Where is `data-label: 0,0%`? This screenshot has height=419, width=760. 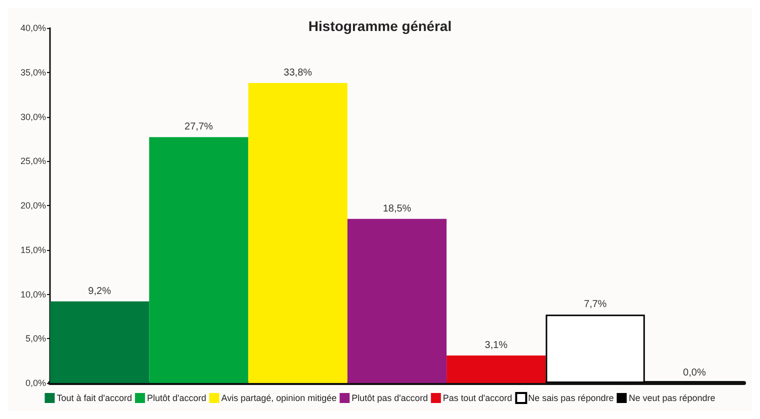
data-label: 0,0% is located at coordinates (694, 373).